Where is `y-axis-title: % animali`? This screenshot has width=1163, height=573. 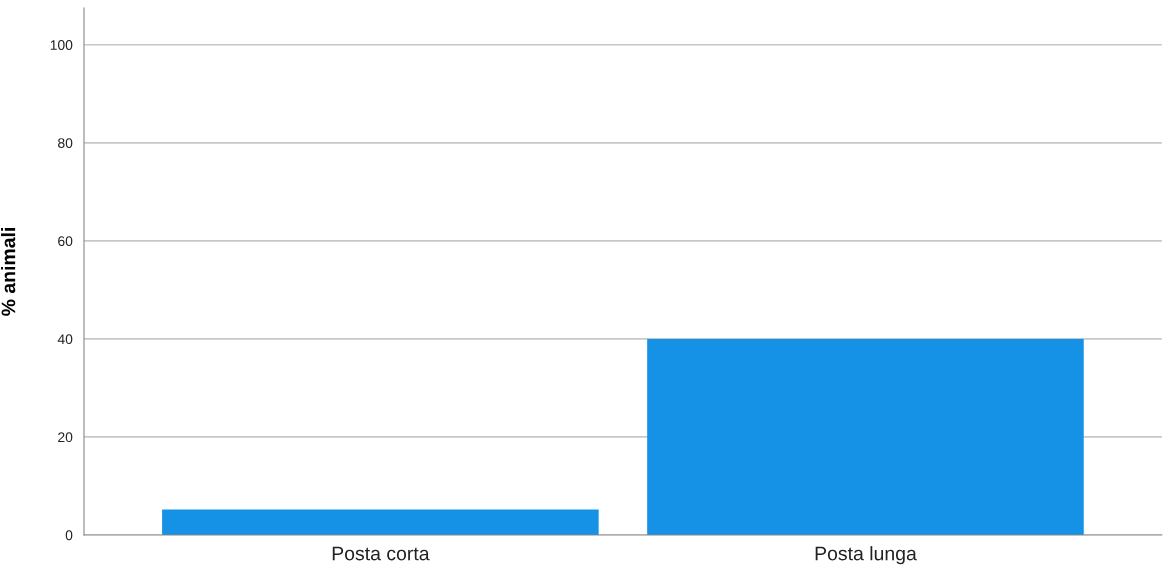
y-axis-title: % animali is located at coordinates (8, 272).